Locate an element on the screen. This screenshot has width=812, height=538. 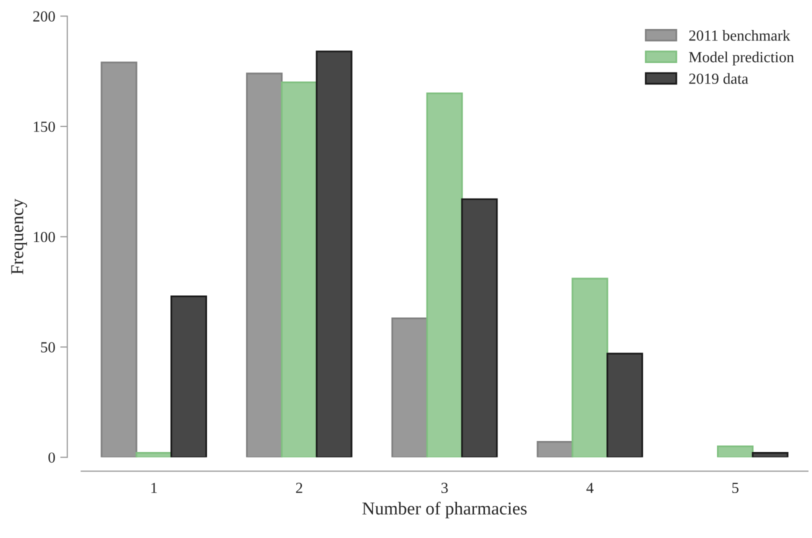
y-tick-label: 50 is located at coordinates (48, 347).